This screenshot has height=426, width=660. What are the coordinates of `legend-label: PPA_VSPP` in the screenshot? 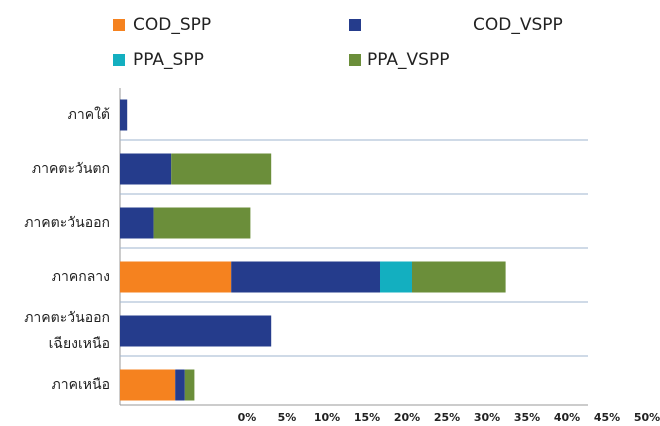 It's located at (408, 60).